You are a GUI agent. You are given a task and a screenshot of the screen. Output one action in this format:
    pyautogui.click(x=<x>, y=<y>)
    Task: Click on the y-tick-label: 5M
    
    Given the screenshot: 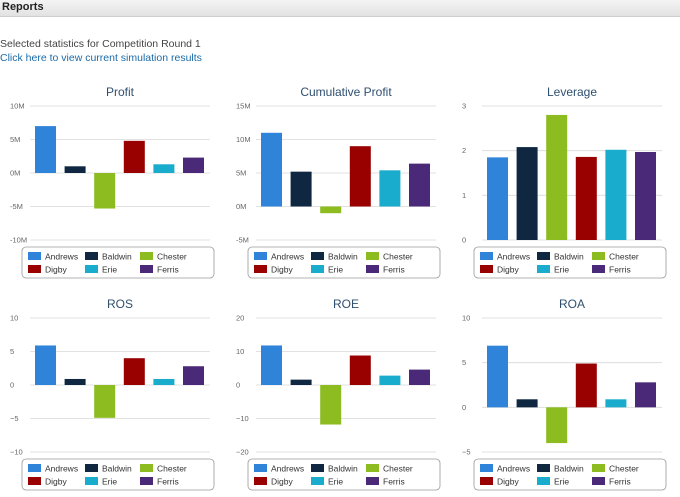 What is the action you would take?
    pyautogui.click(x=241, y=173)
    